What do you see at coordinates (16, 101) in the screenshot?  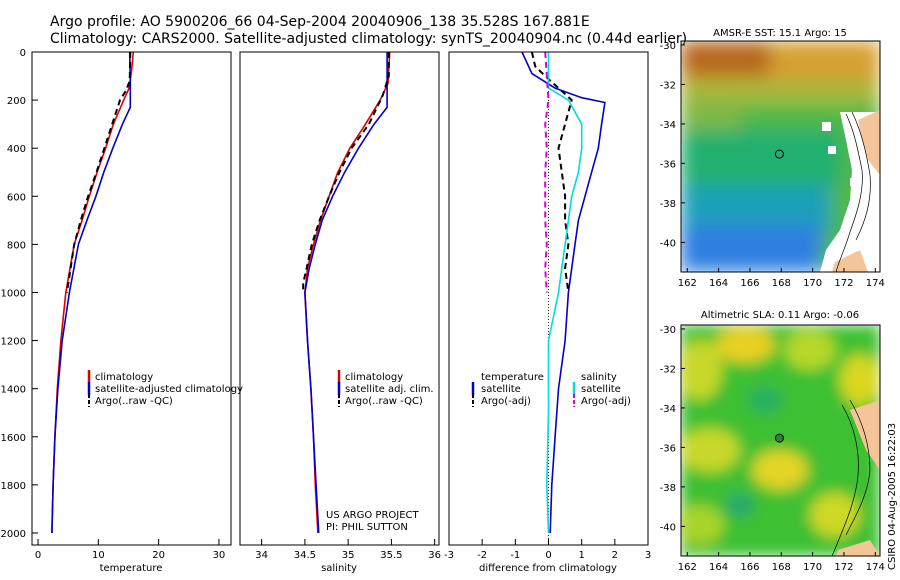 I see `depth-tick-label: 200` at bounding box center [16, 101].